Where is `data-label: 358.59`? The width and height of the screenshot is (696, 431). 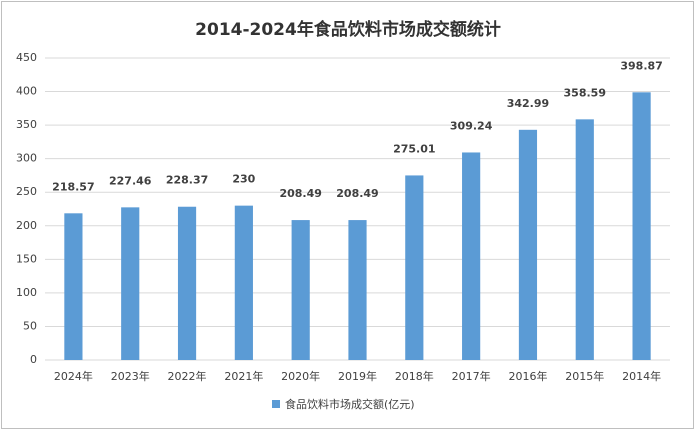 data-label: 358.59 is located at coordinates (585, 92).